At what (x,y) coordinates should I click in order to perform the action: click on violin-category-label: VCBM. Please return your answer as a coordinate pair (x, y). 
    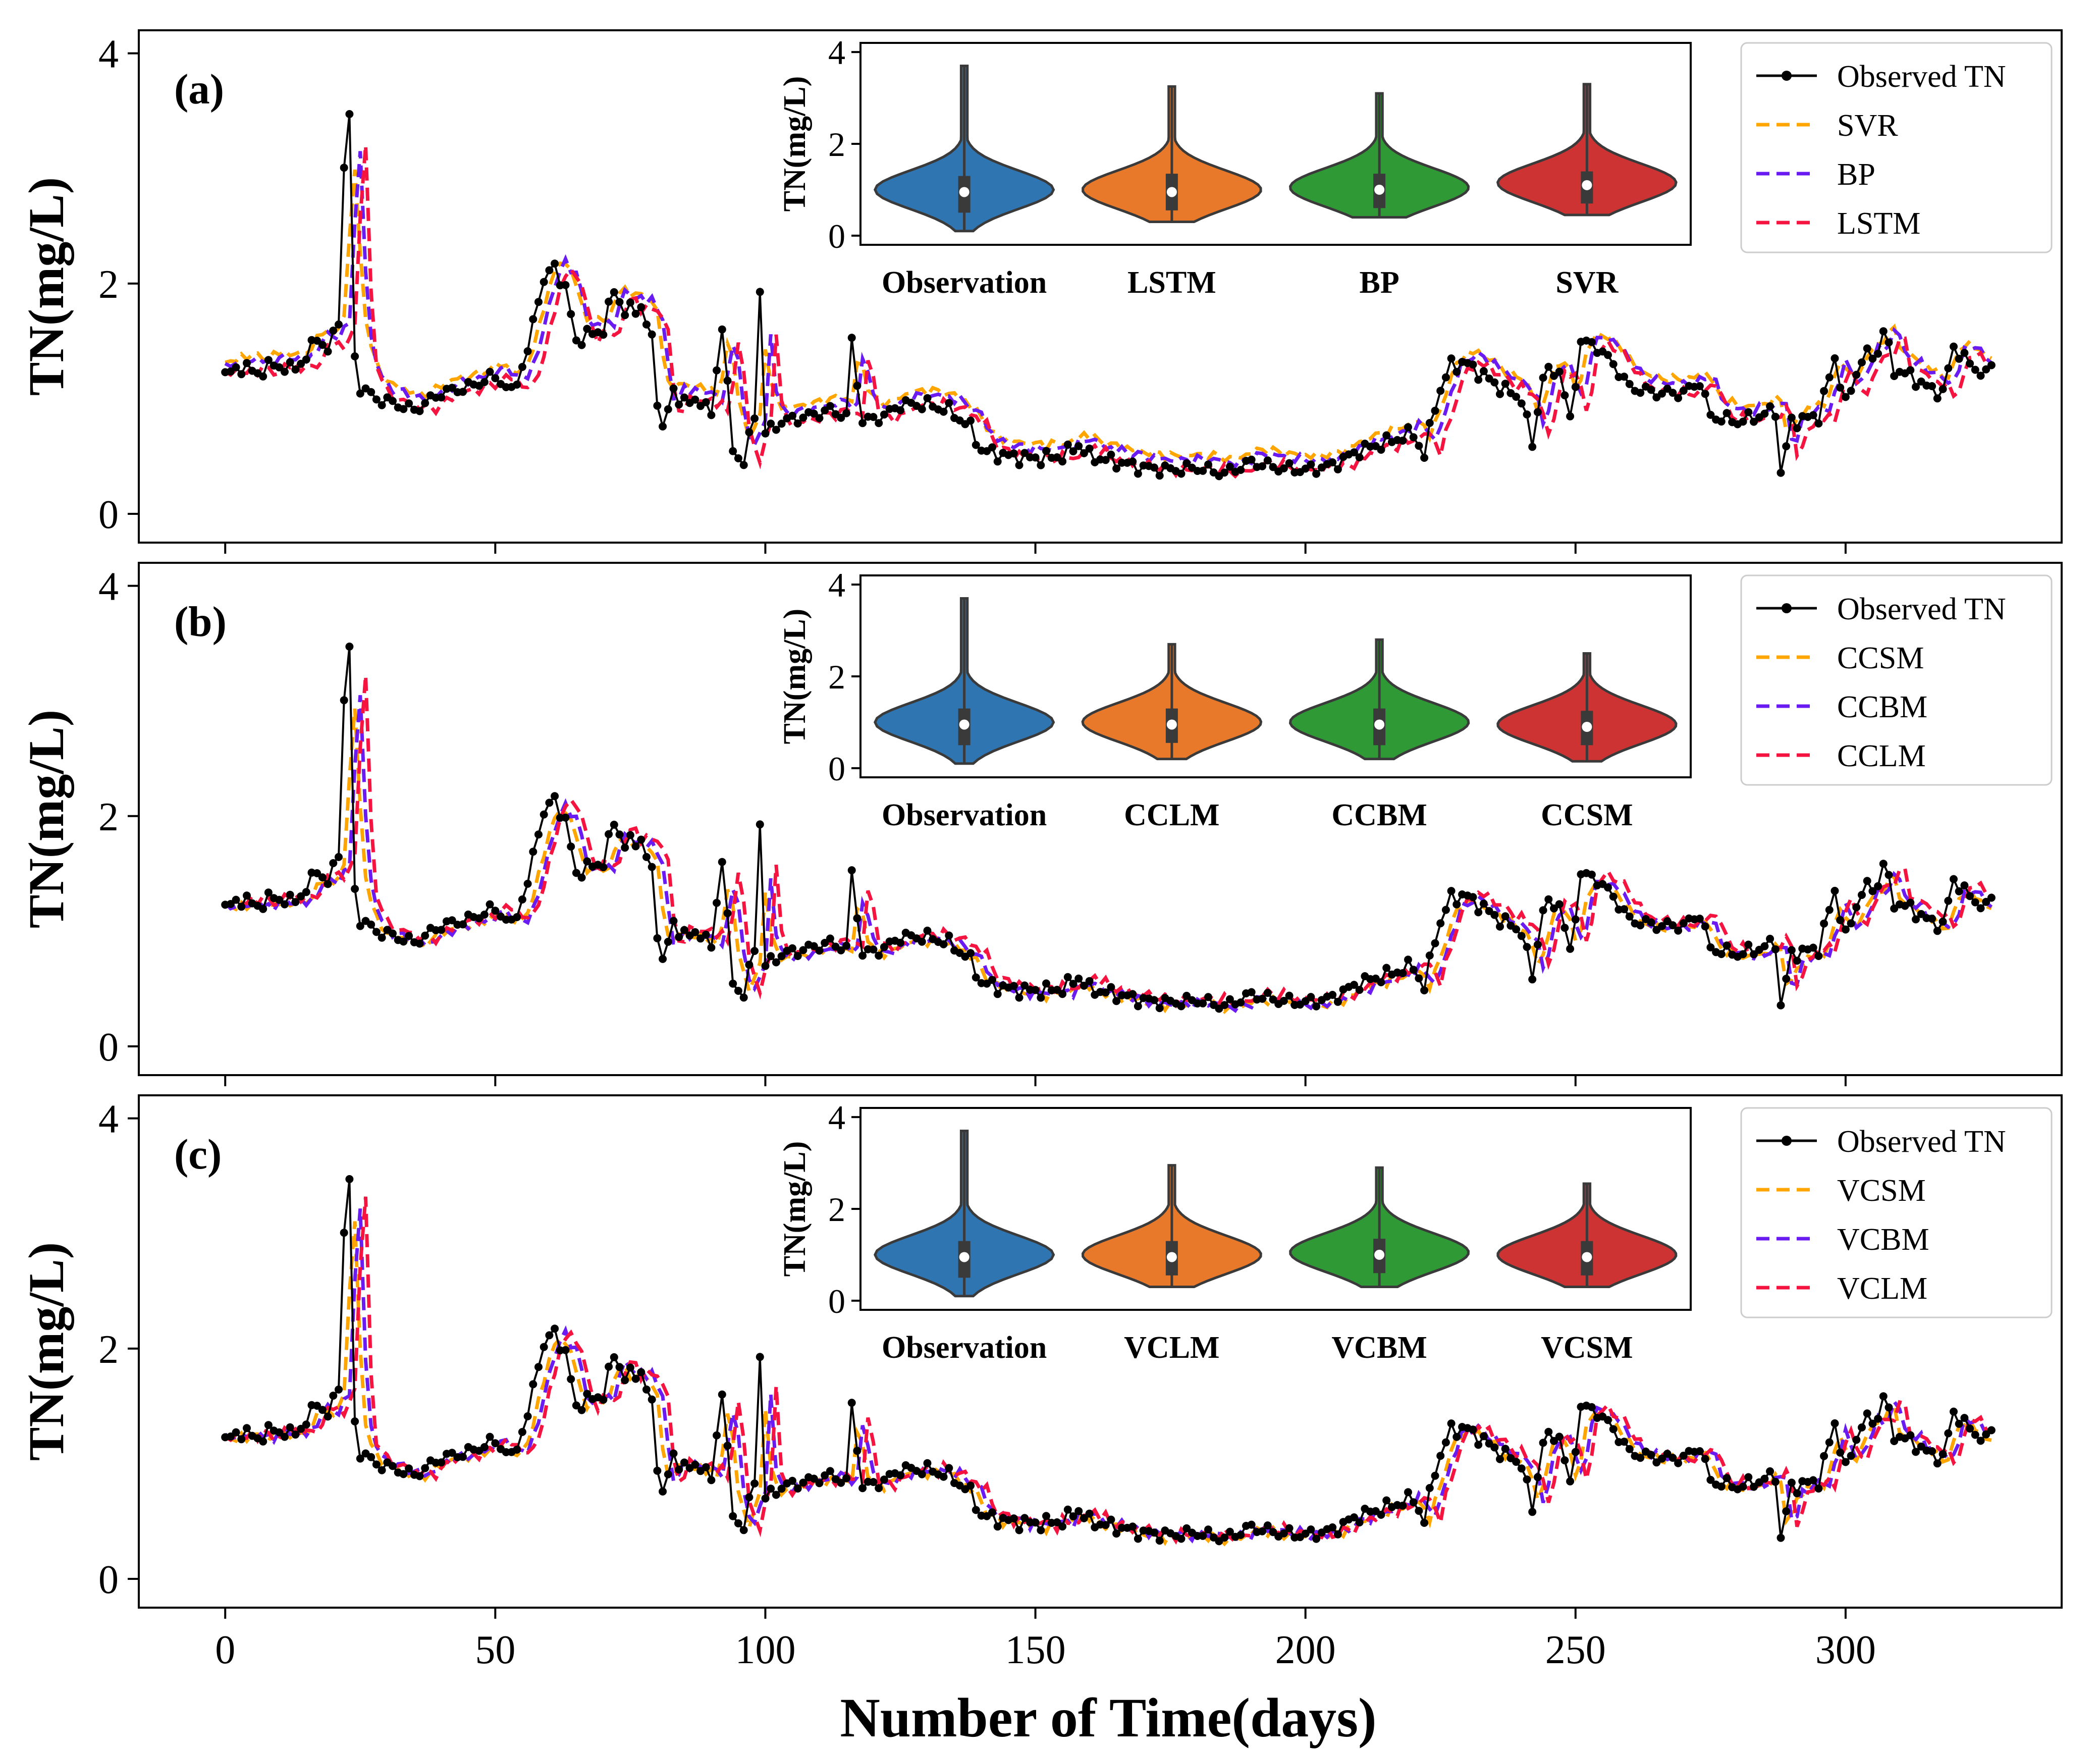
    Looking at the image, I should click on (1379, 1348).